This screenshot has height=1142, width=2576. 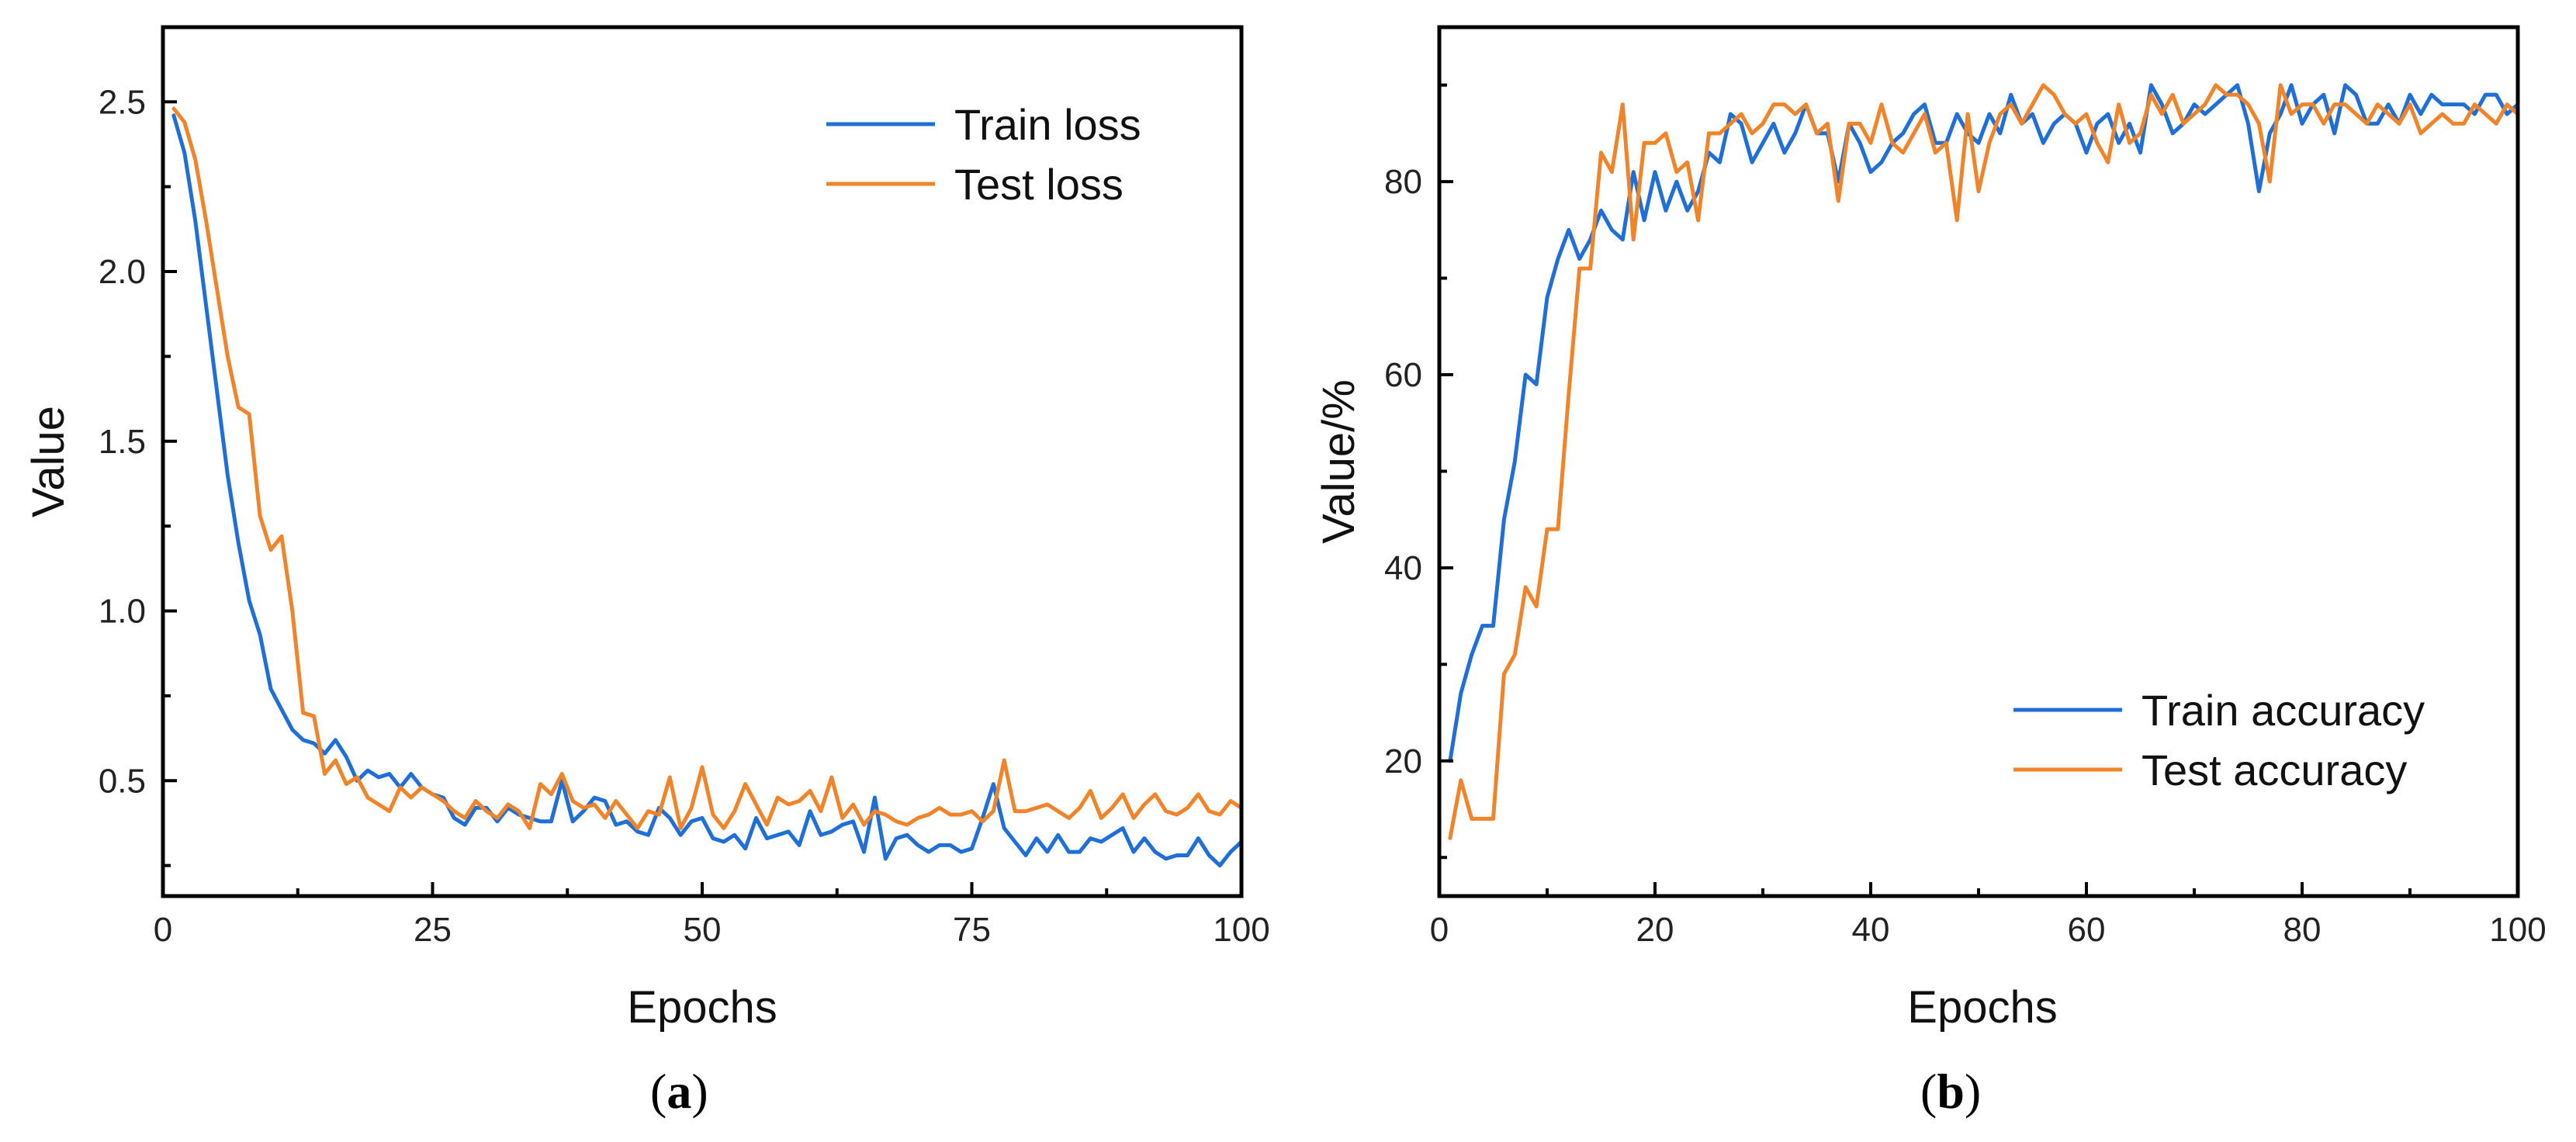 What do you see at coordinates (703, 930) in the screenshot?
I see `panel-a-xtick-label: 50` at bounding box center [703, 930].